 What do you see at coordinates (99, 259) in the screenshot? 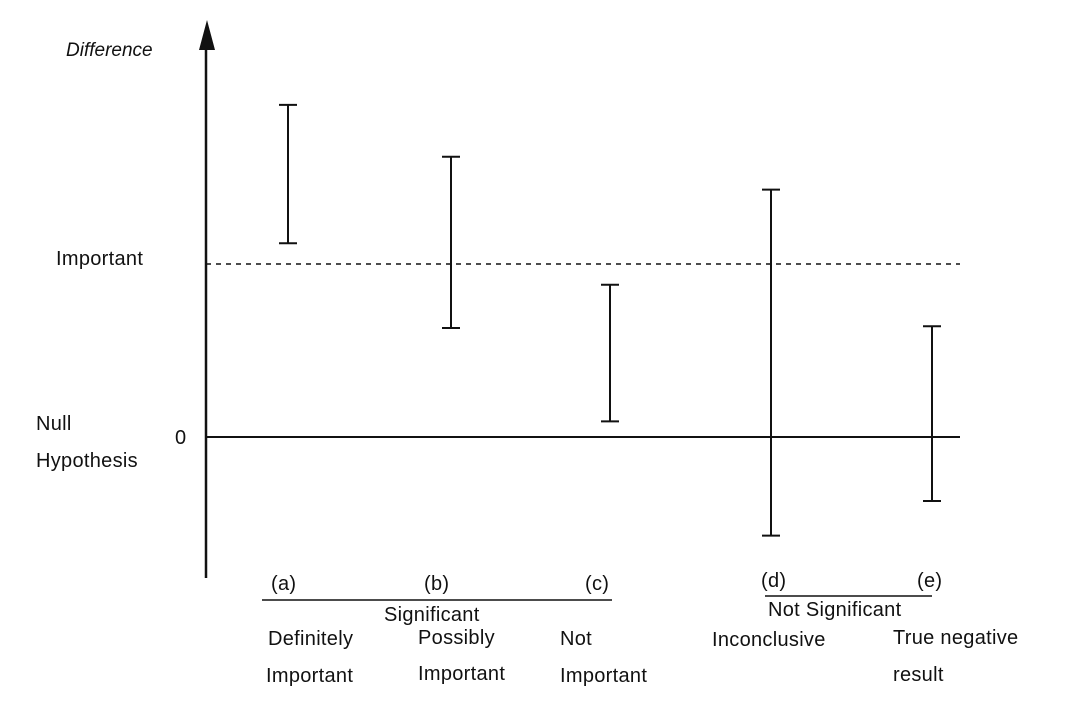
I see `important-label: Important` at bounding box center [99, 259].